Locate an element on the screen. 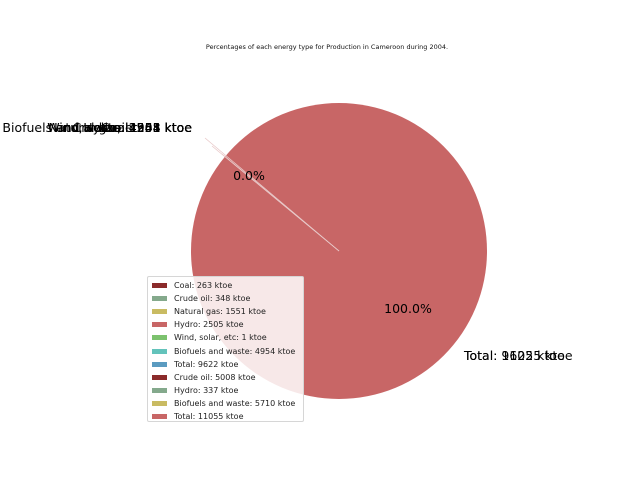 This screenshot has width=640, height=480. legend-item: Crude oil: 348 ktoe is located at coordinates (227, 298).